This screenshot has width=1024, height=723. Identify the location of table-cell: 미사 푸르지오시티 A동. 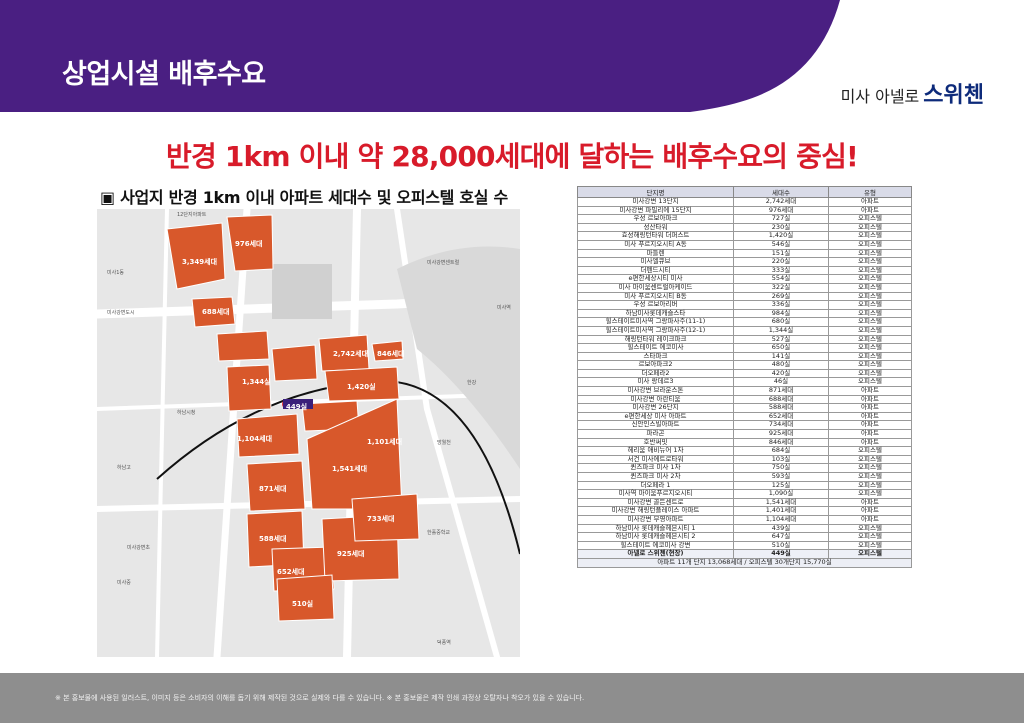
(655, 244).